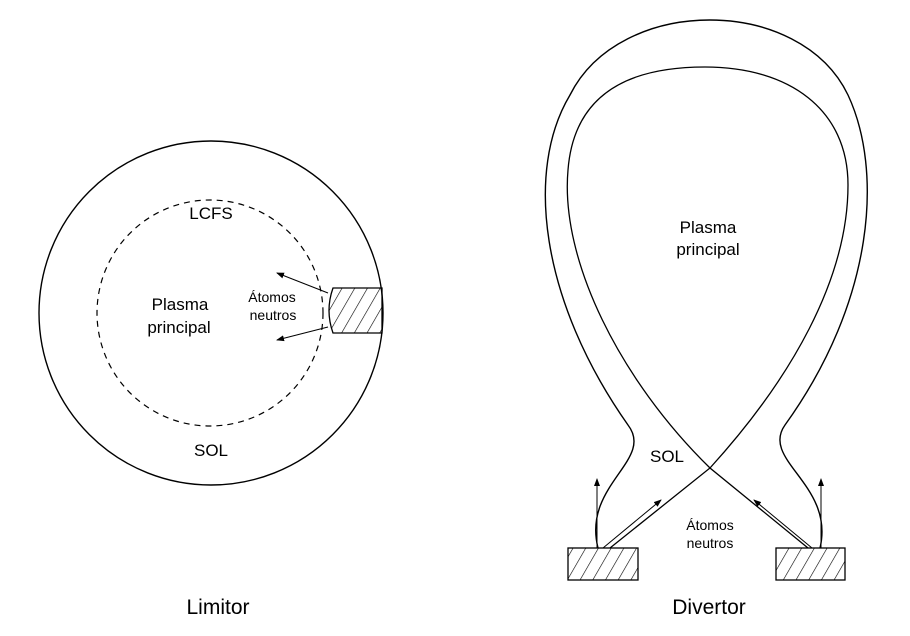 This screenshot has width=910, height=636. What do you see at coordinates (355, 310) in the screenshot?
I see `limiter-block` at bounding box center [355, 310].